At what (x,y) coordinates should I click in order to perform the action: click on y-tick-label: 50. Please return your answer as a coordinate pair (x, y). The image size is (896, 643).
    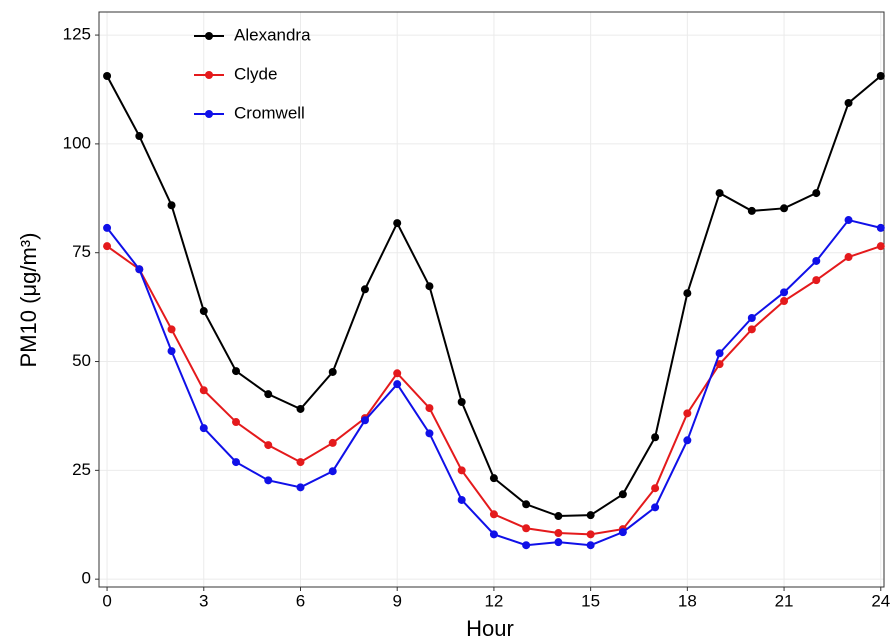
    Looking at the image, I should click on (81, 360).